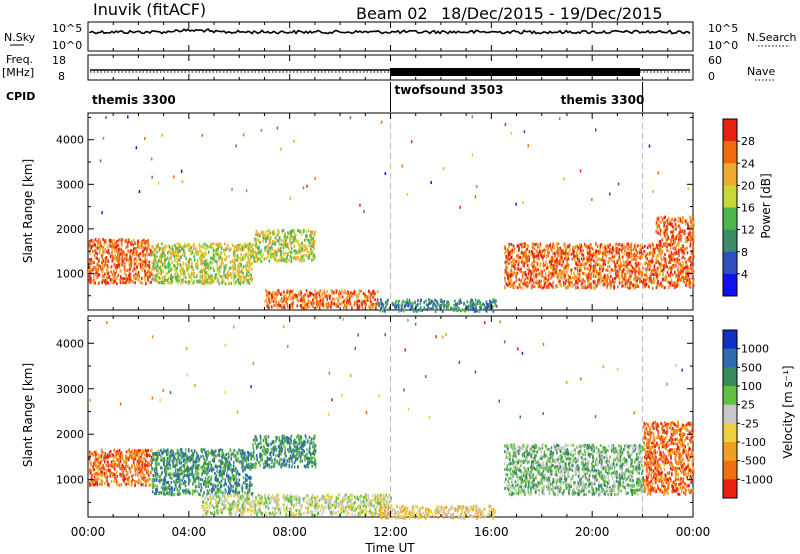 This screenshot has height=554, width=800. I want to click on freq-tick-bottom: 8, so click(61, 76).